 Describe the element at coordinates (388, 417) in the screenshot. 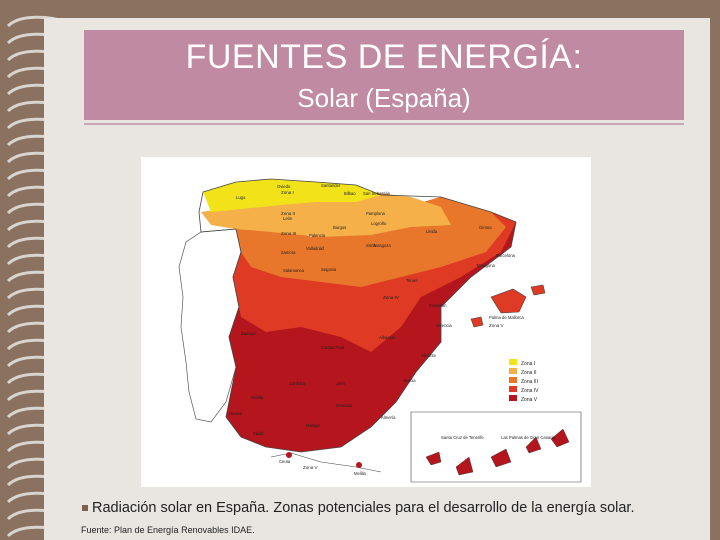

I see `city-label: Almería` at that location.